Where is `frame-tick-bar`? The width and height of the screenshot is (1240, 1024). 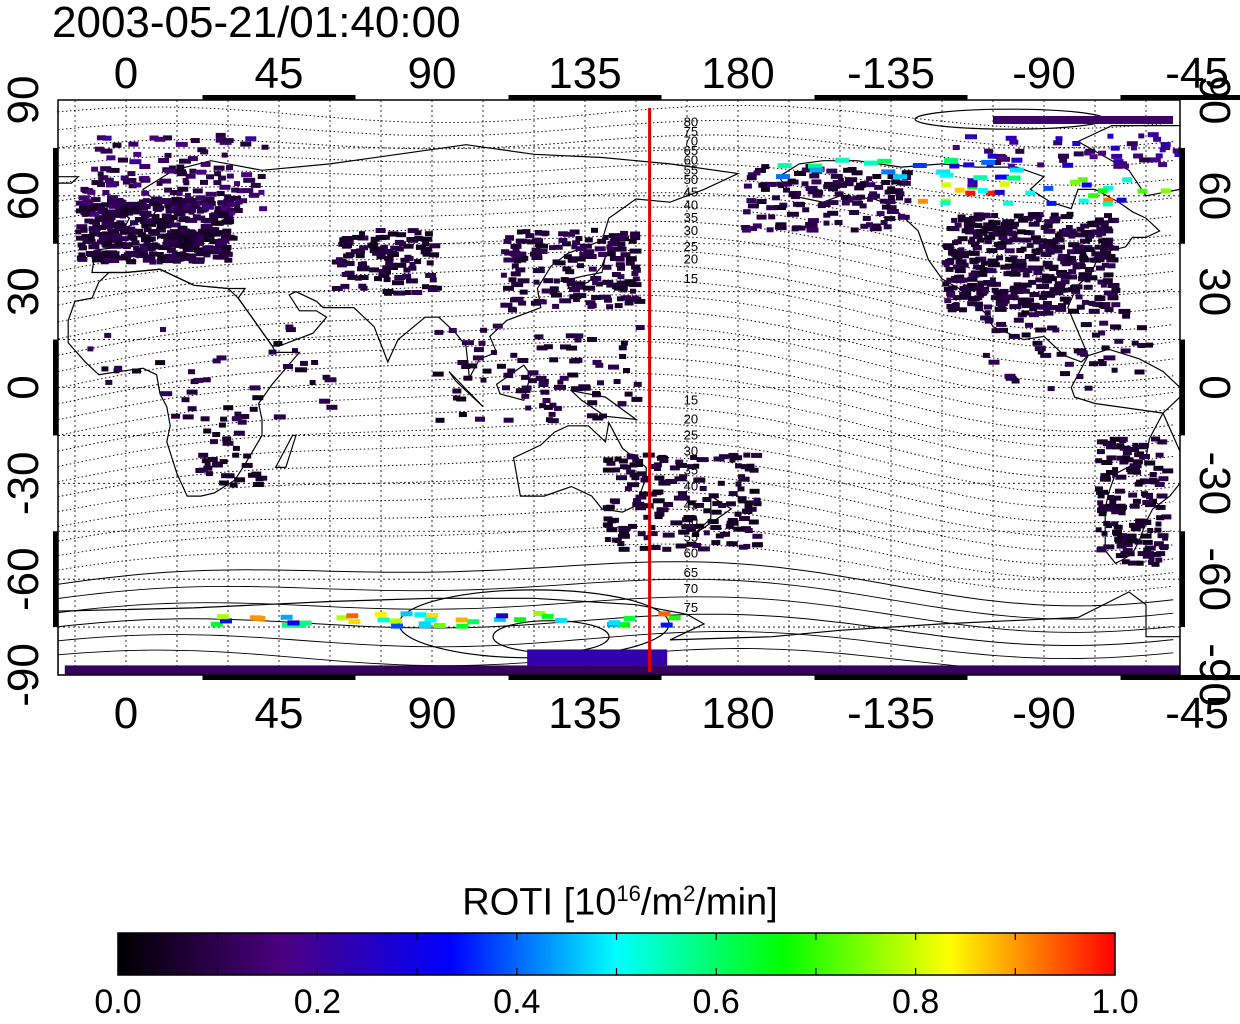
frame-tick-bar is located at coordinates (1182, 387).